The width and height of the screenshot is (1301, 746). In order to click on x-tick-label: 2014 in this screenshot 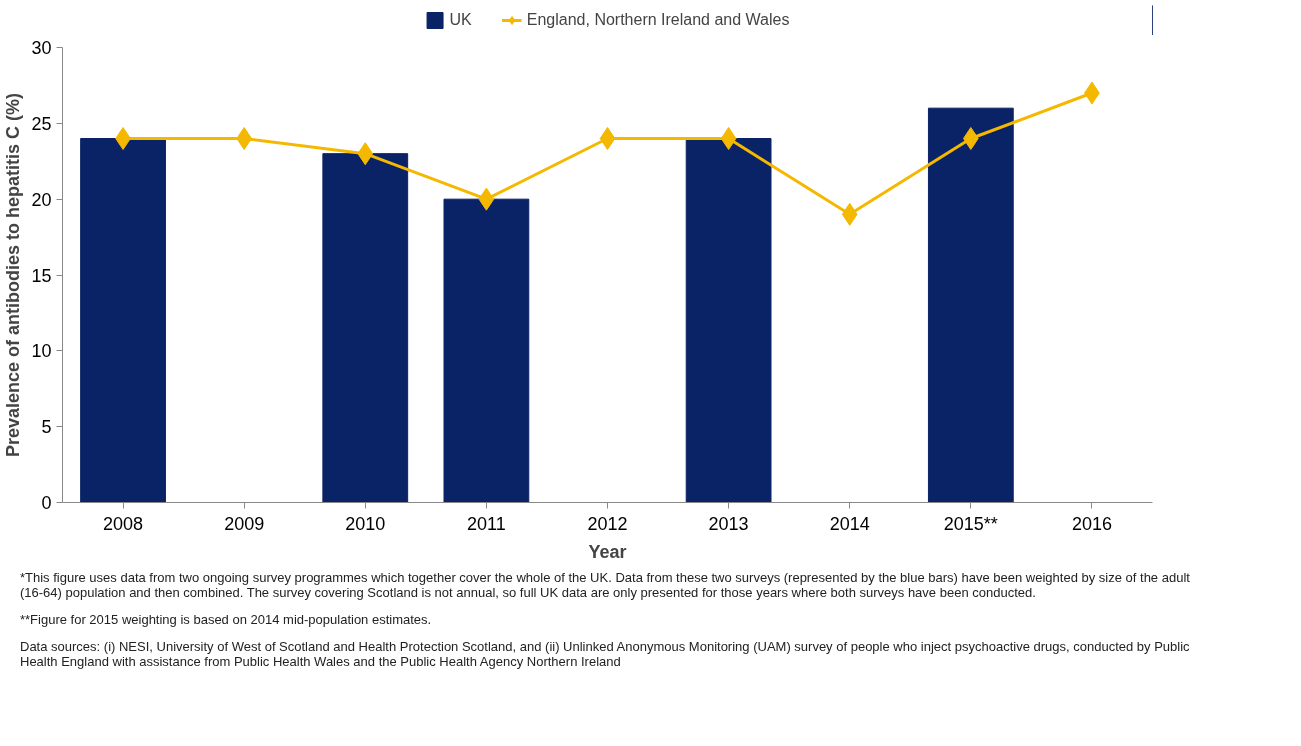, I will do `click(849, 523)`.